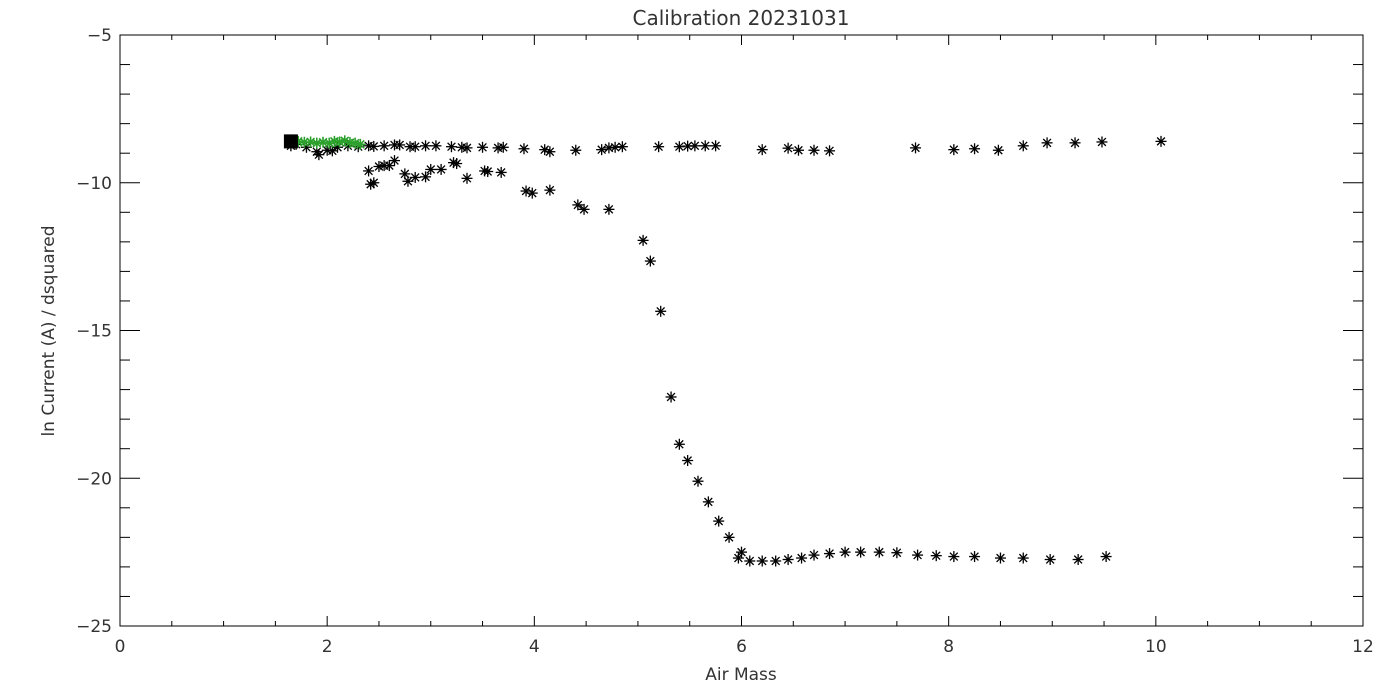 The image size is (1400, 700). I want to click on x-tick-label: 0, so click(120, 647).